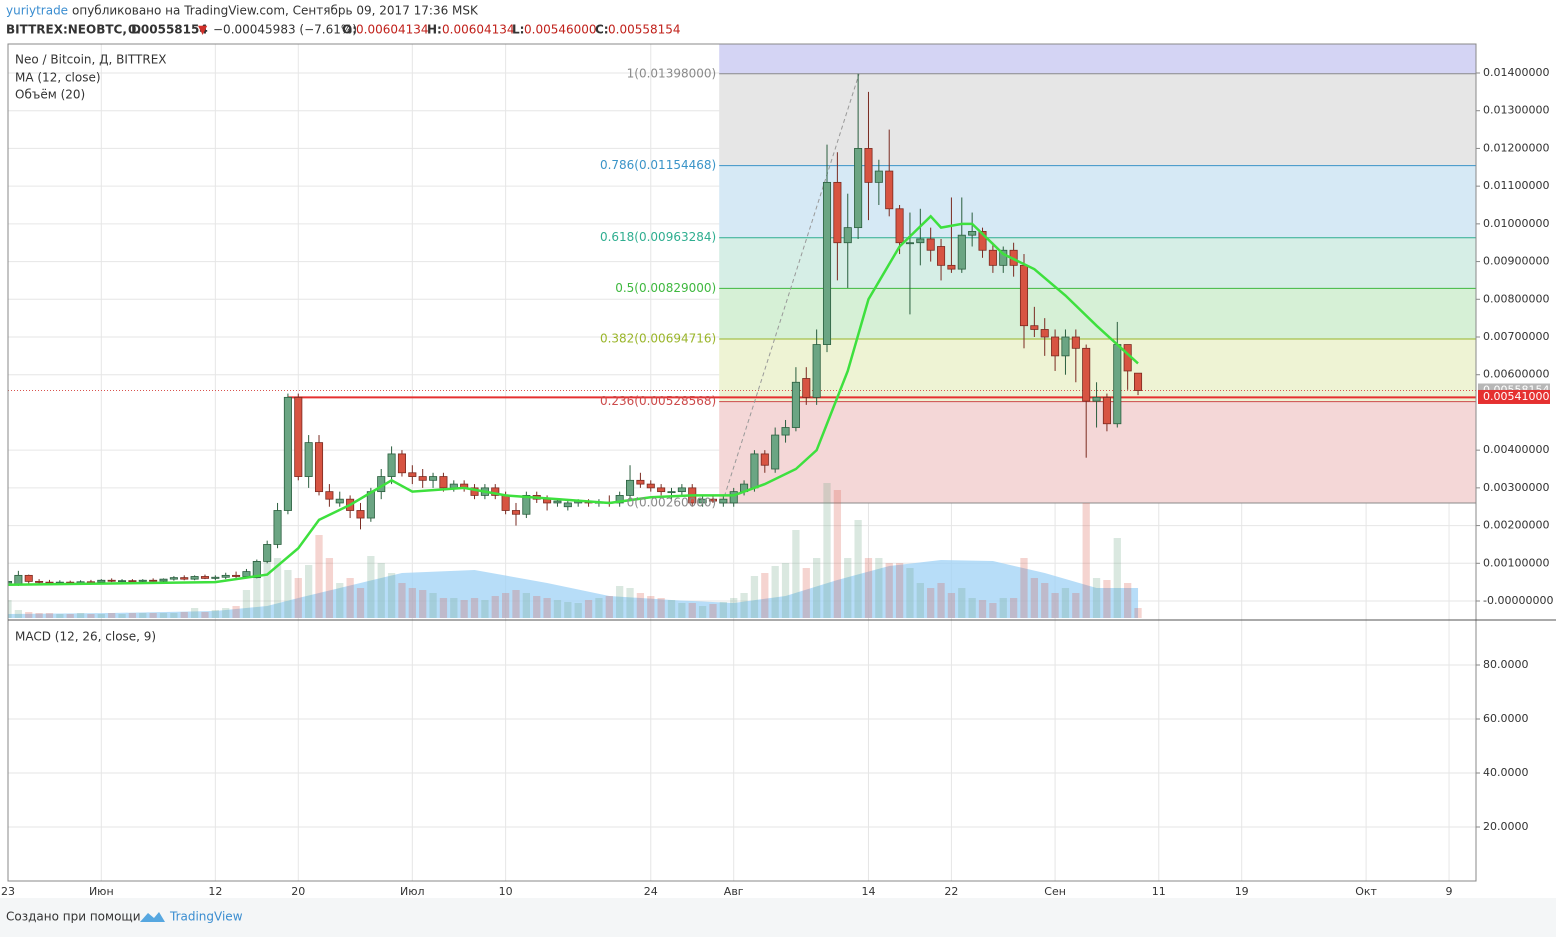  I want to click on y-tick-label: 0.00600000, so click(1516, 374).